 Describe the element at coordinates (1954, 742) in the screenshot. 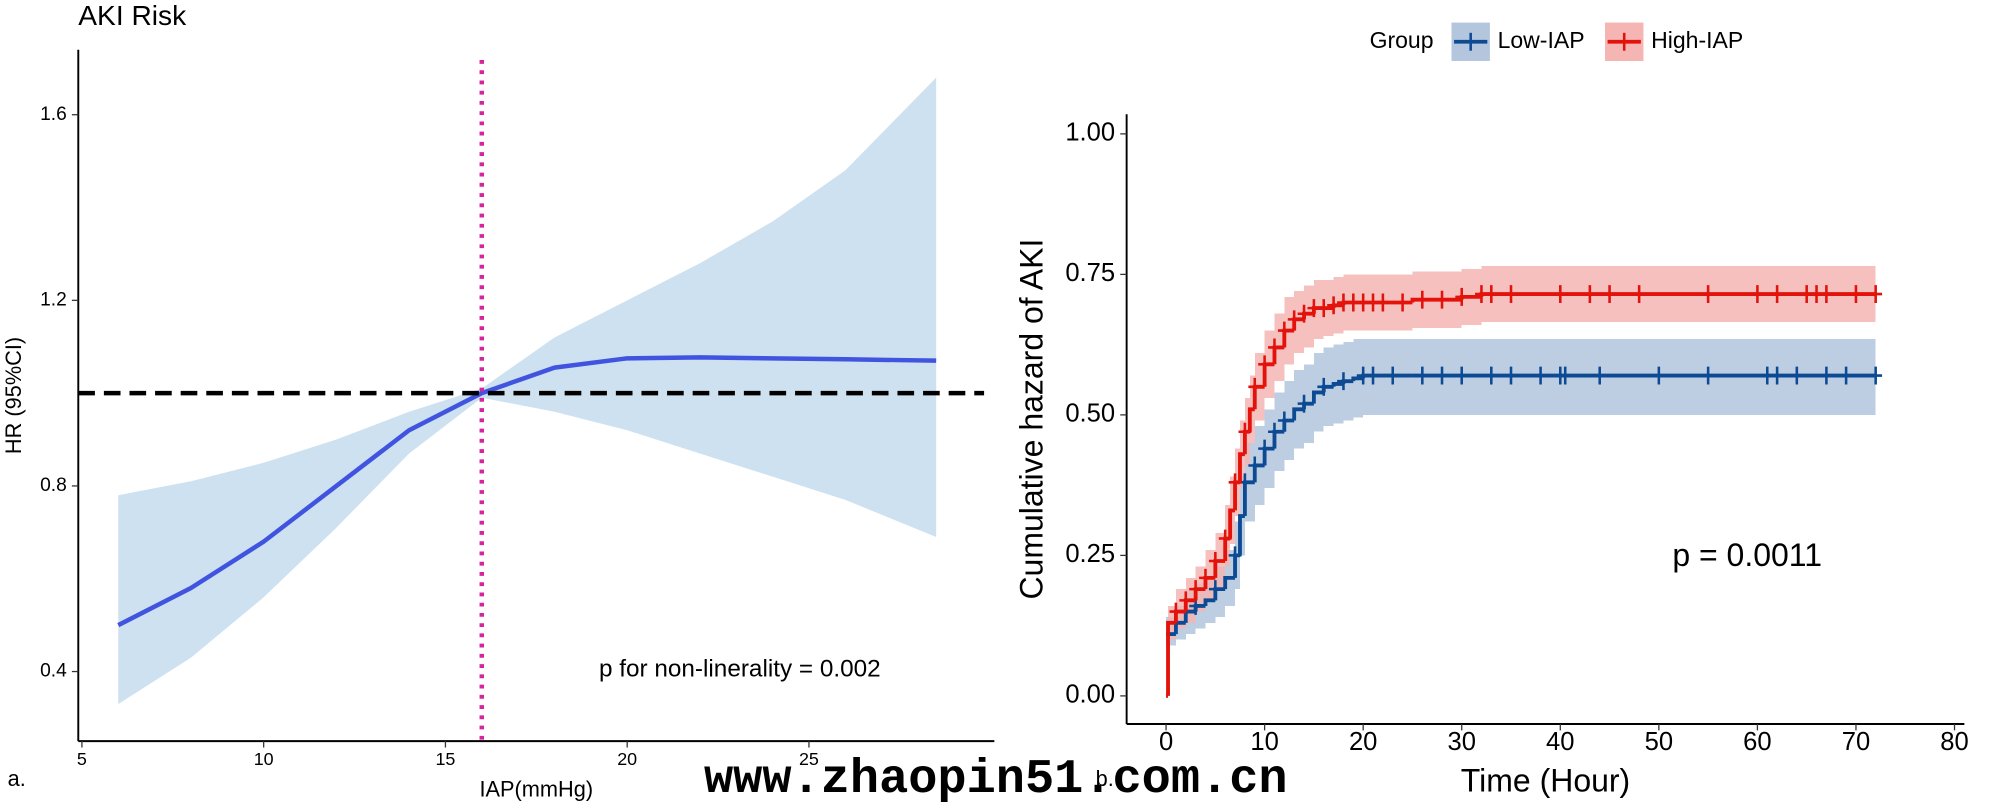

I see `x-tick-label: 80` at that location.